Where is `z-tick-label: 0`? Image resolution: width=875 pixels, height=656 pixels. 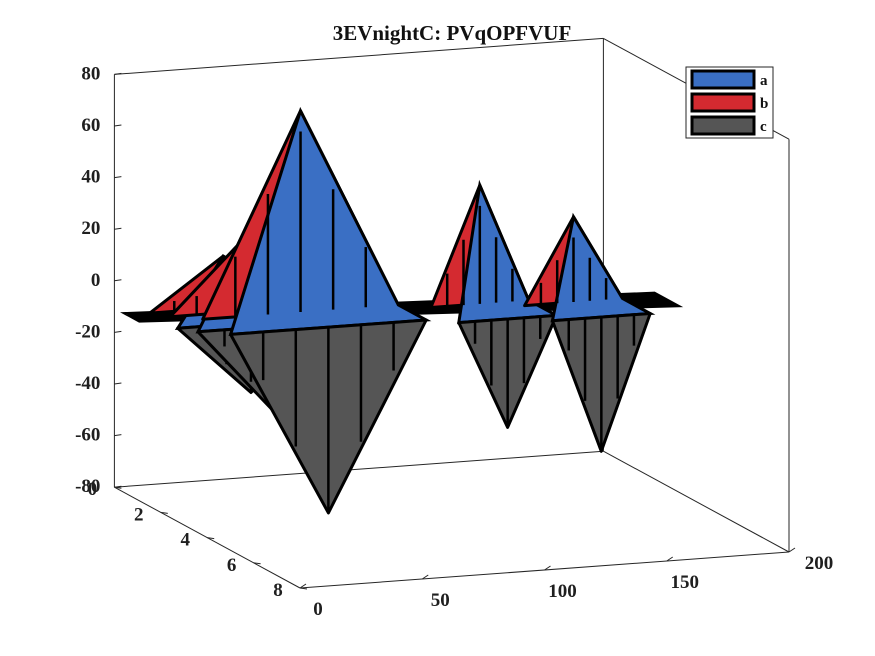
z-tick-label: 0 is located at coordinates (96, 280).